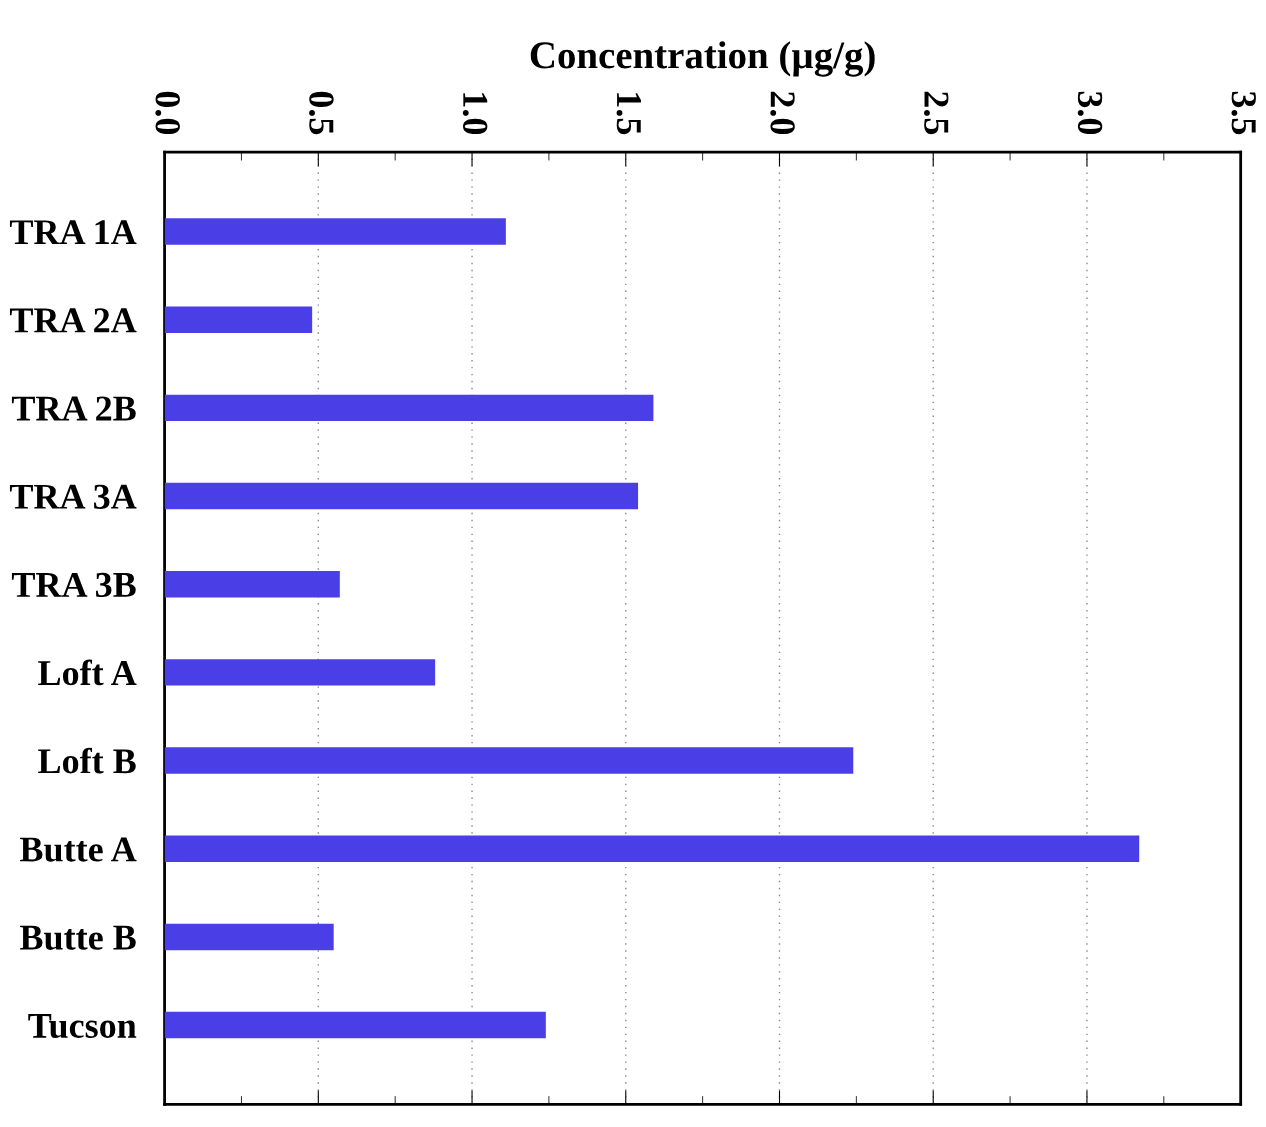 Image resolution: width=1266 pixels, height=1127 pixels. Describe the element at coordinates (78, 937) in the screenshot. I see `y-tick-label: Butte B` at that location.